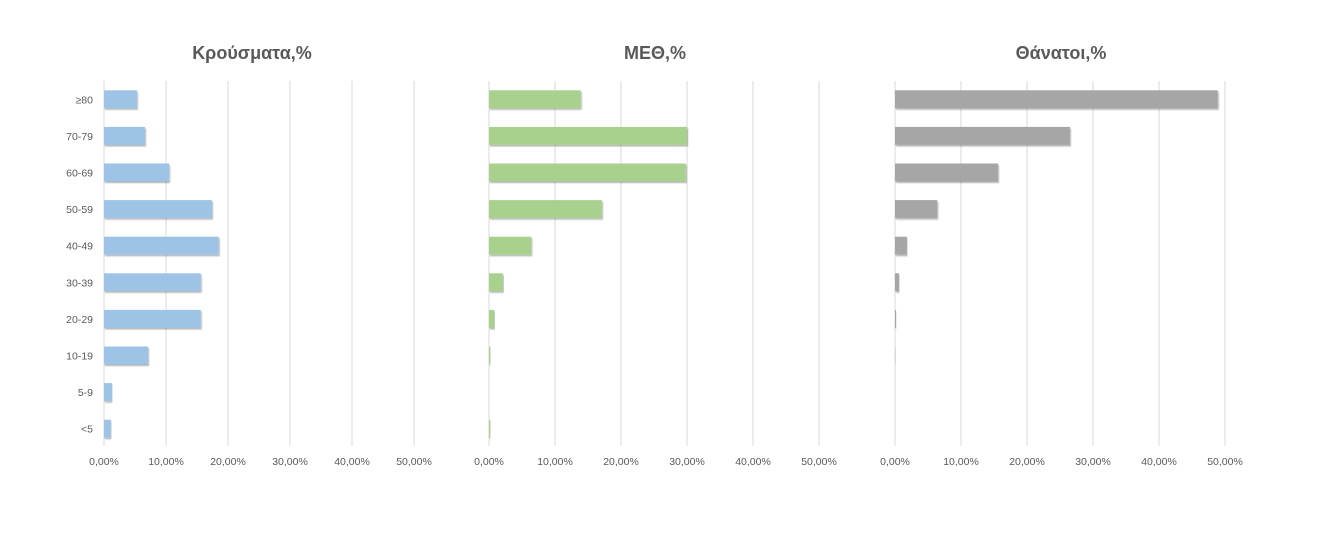 This screenshot has height=549, width=1324. Describe the element at coordinates (252, 53) in the screenshot. I see `chart-title: Κρούσματα,%` at that location.